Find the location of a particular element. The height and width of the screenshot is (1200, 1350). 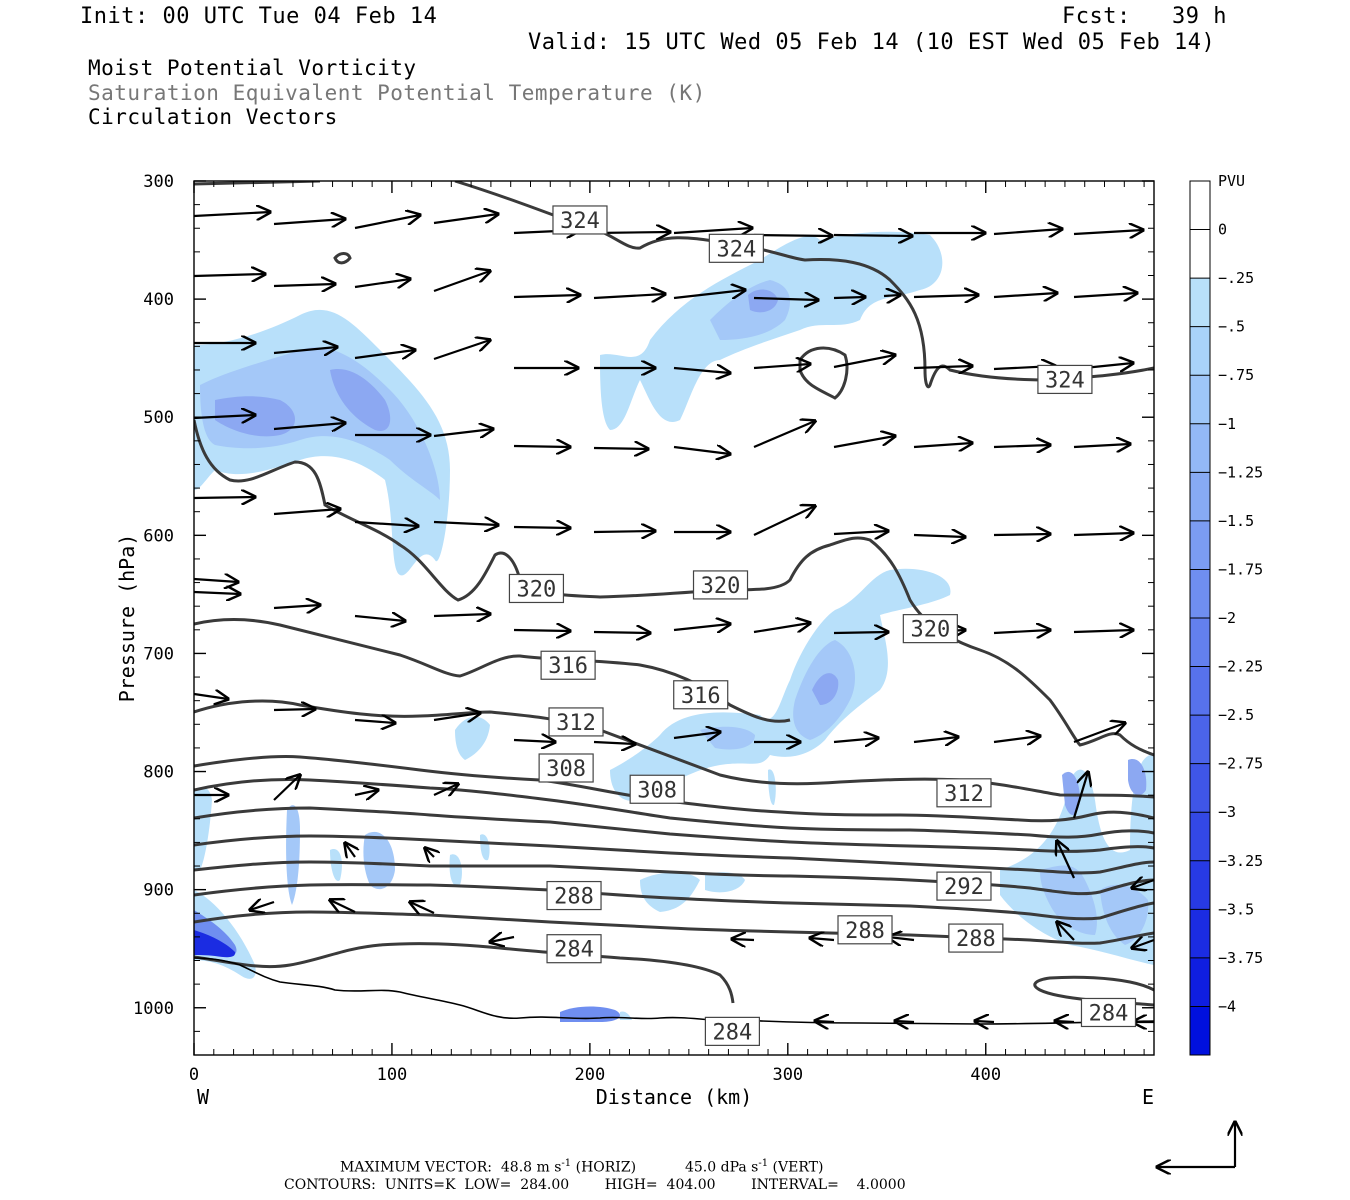

x-tick-label: 100 is located at coordinates (392, 1075).